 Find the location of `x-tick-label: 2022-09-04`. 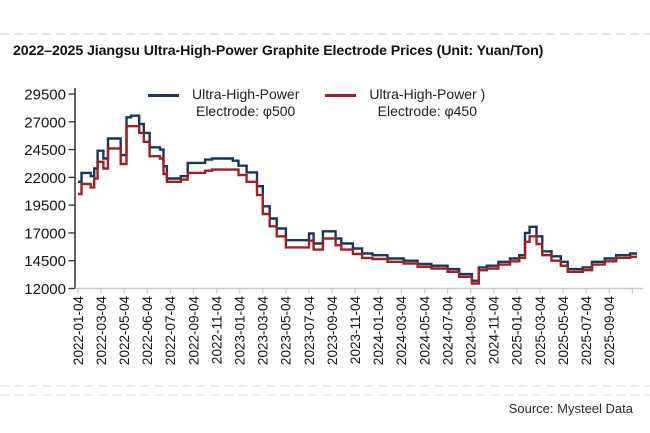

x-tick-label: 2022-09-04 is located at coordinates (193, 331).